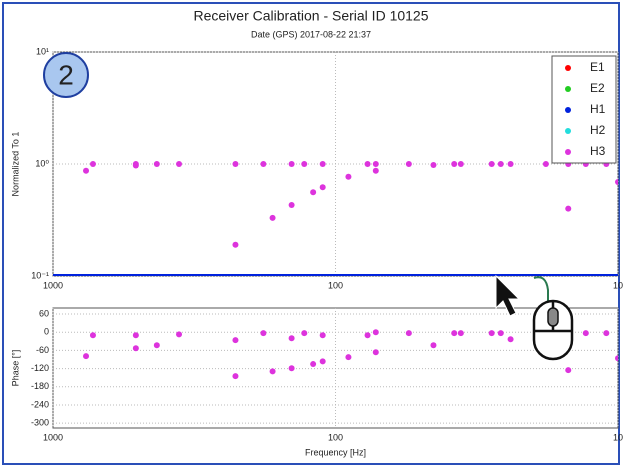  What do you see at coordinates (335, 452) in the screenshot?
I see `x-axis-label: Frequency [Hz]` at bounding box center [335, 452].